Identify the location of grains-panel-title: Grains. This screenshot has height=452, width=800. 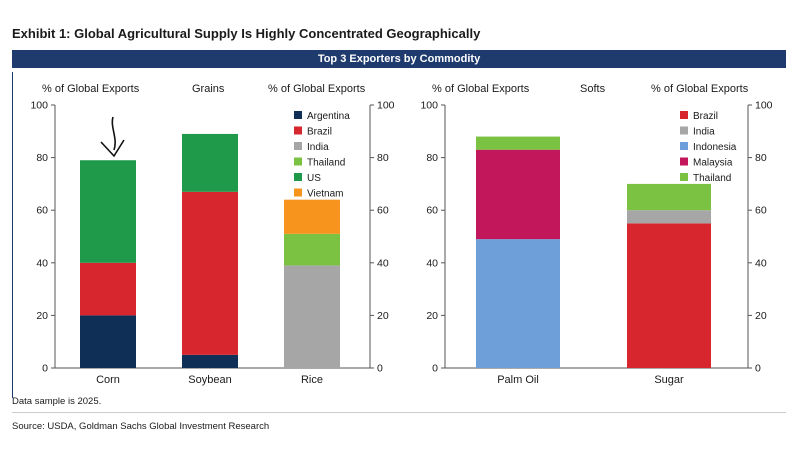
(208, 89).